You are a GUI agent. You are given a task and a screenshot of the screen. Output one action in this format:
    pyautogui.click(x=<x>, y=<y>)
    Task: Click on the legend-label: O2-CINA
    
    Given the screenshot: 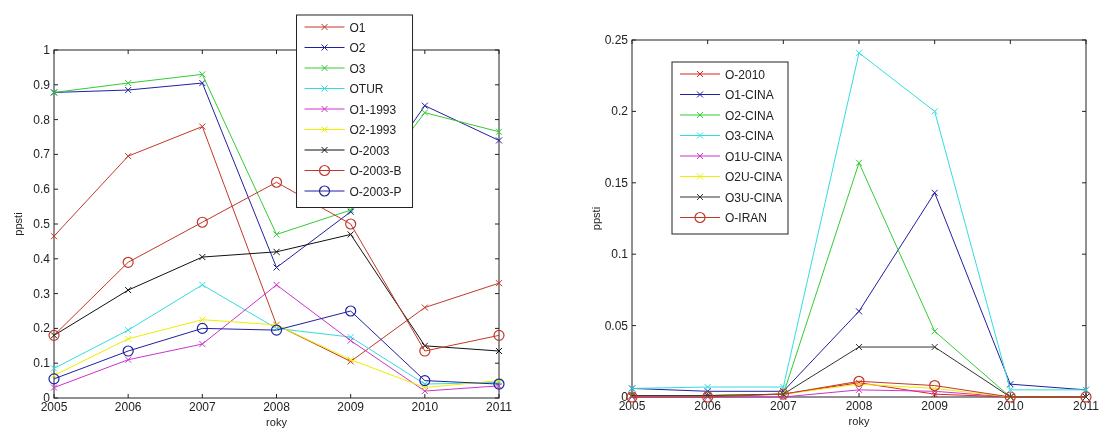 What is the action you would take?
    pyautogui.click(x=749, y=115)
    